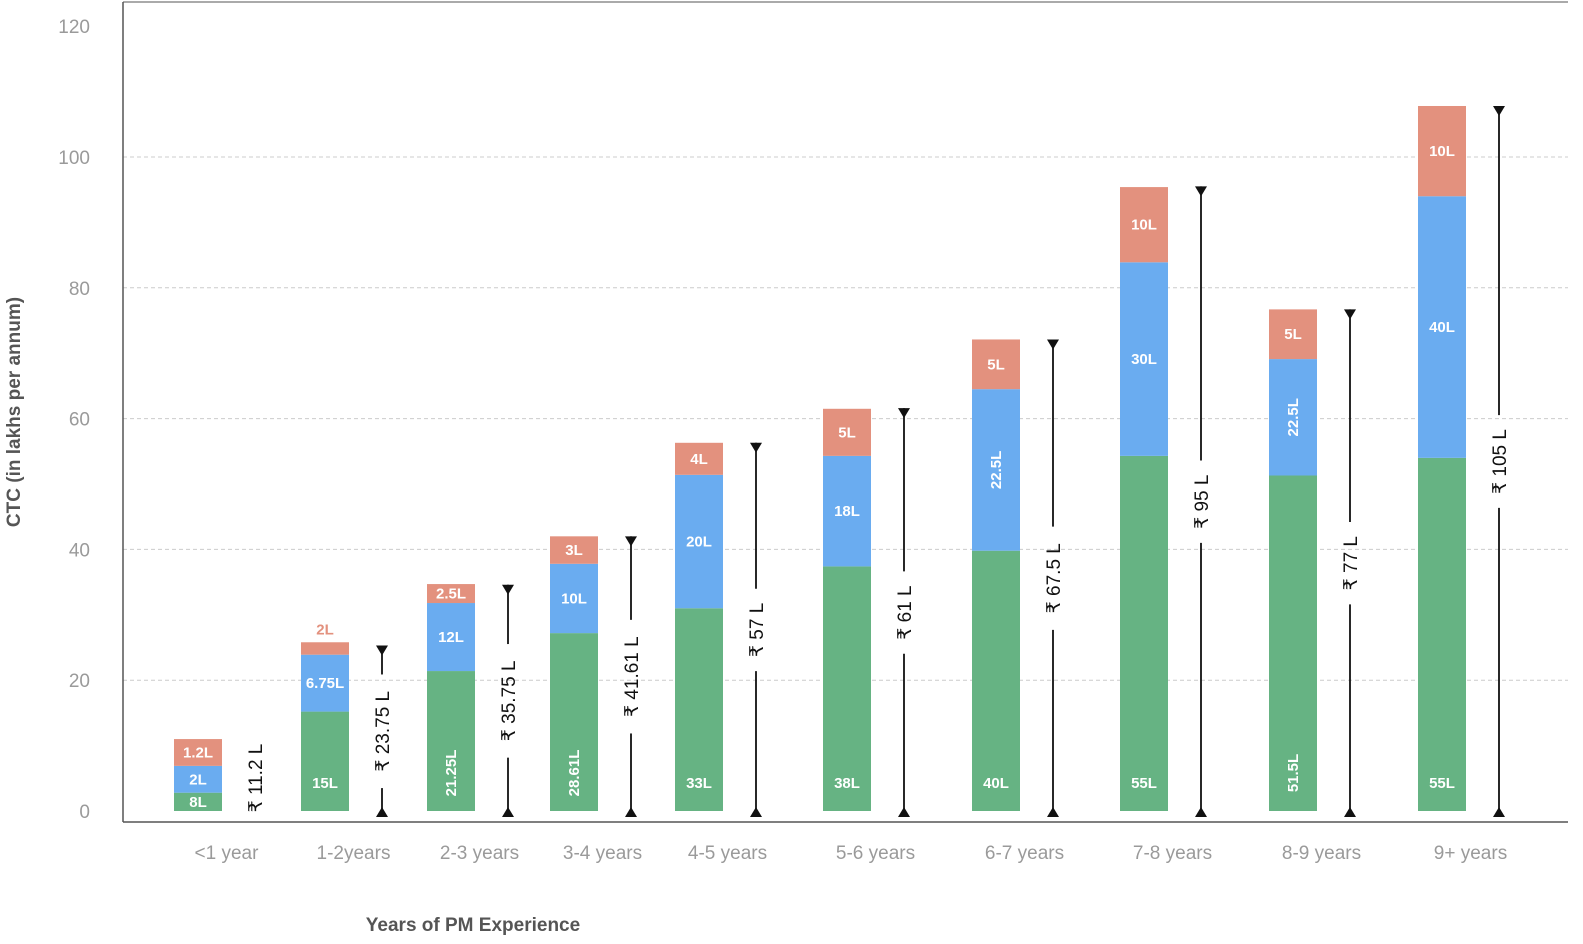 The image size is (1583, 944). Describe the element at coordinates (1024, 853) in the screenshot. I see `x-tick-label: 6-7 years` at that location.